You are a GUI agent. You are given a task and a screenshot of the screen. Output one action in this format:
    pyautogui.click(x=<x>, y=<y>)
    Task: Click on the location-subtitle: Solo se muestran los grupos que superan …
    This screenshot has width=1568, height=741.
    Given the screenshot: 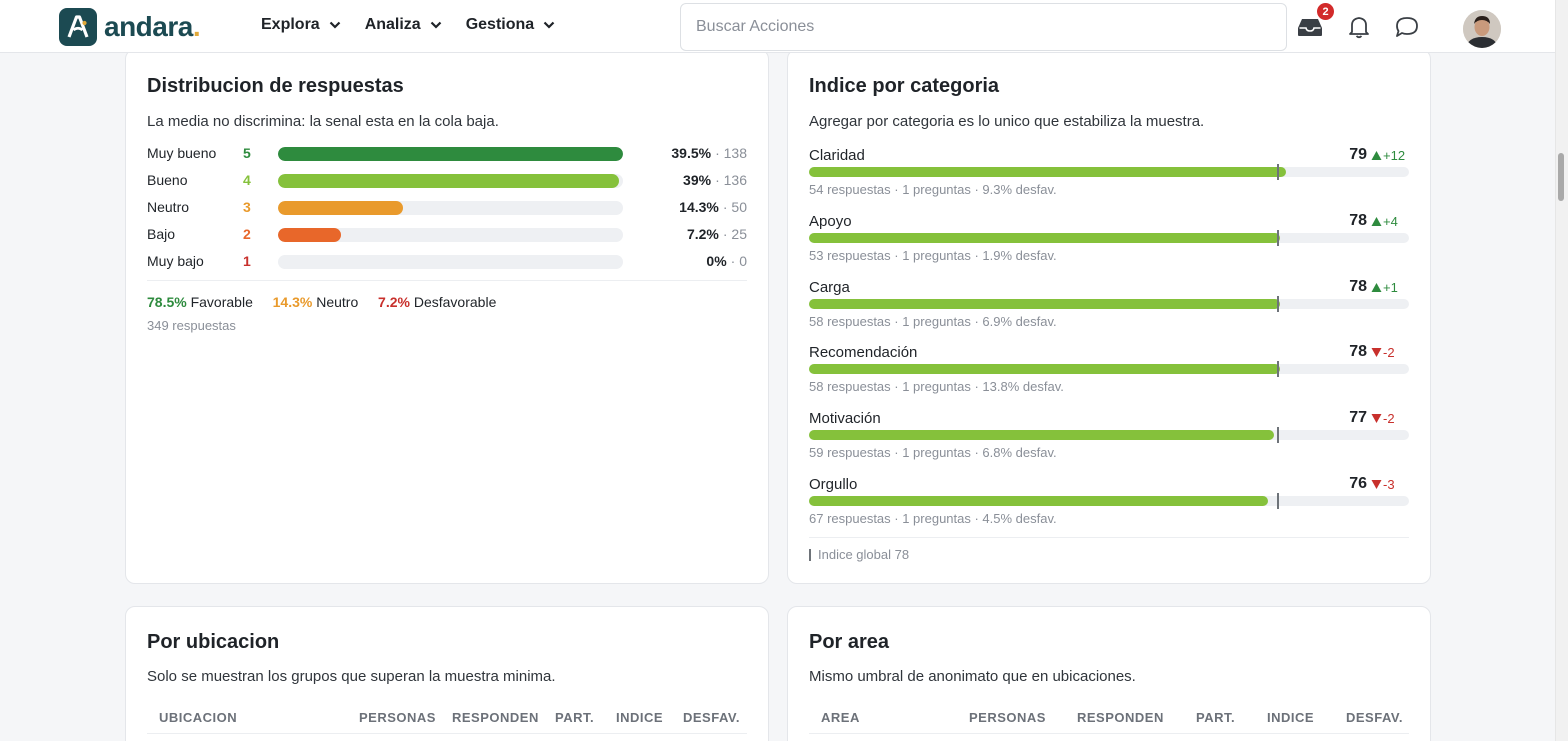 What is the action you would take?
    pyautogui.click(x=351, y=676)
    